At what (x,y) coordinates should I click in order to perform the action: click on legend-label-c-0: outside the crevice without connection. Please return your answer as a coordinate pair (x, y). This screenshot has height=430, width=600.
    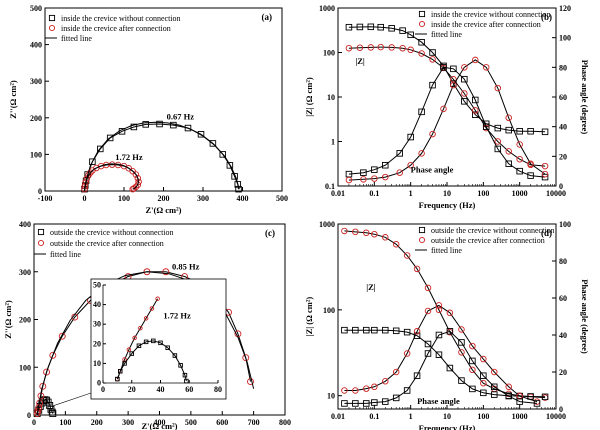
    Looking at the image, I should click on (112, 232).